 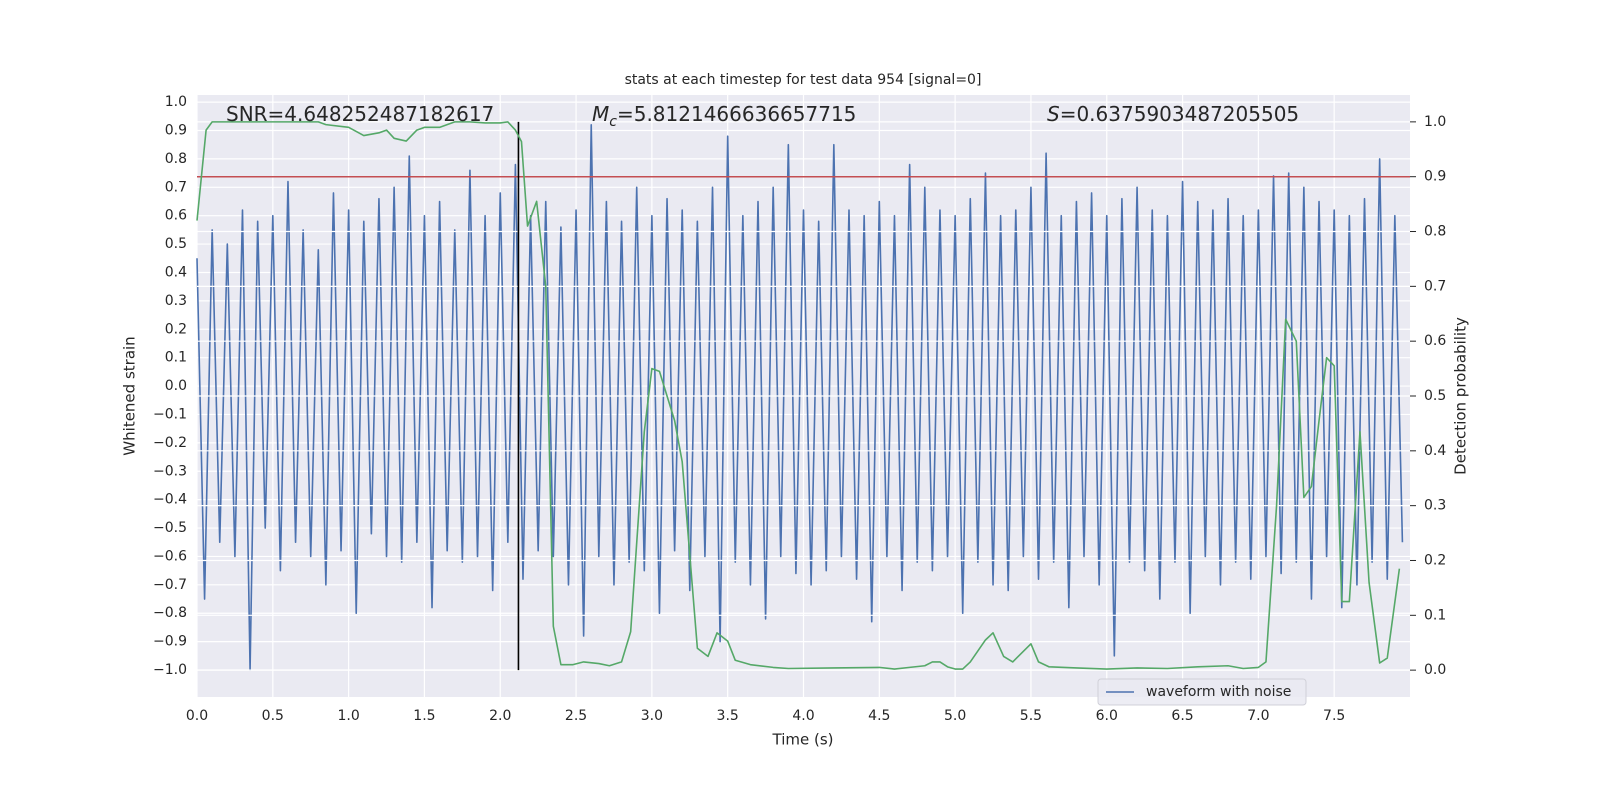 I want to click on y2-tick-label: 0.1, so click(x=1435, y=615).